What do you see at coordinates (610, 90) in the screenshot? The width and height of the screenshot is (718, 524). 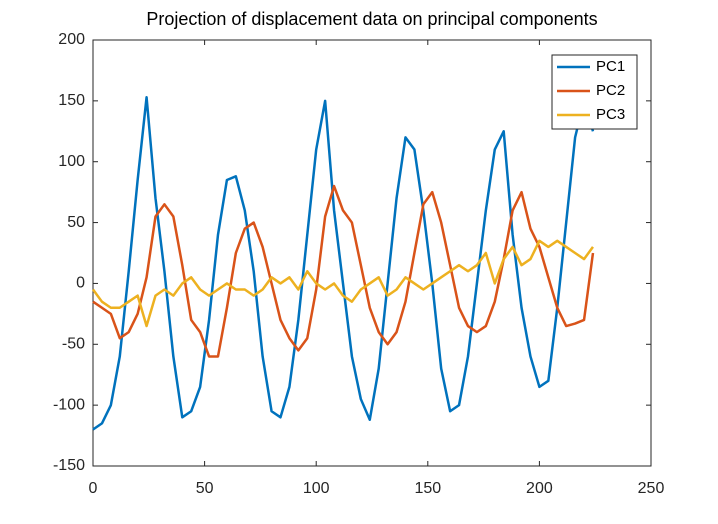 I see `legend-label: PC2` at bounding box center [610, 90].